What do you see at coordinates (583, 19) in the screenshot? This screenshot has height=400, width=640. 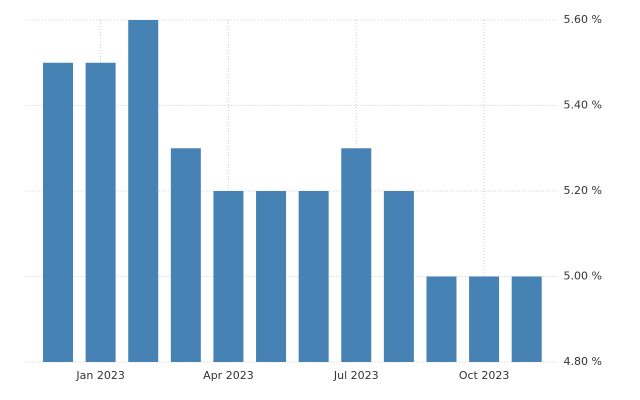 I see `y-tick-label: 5.60 %` at bounding box center [583, 19].